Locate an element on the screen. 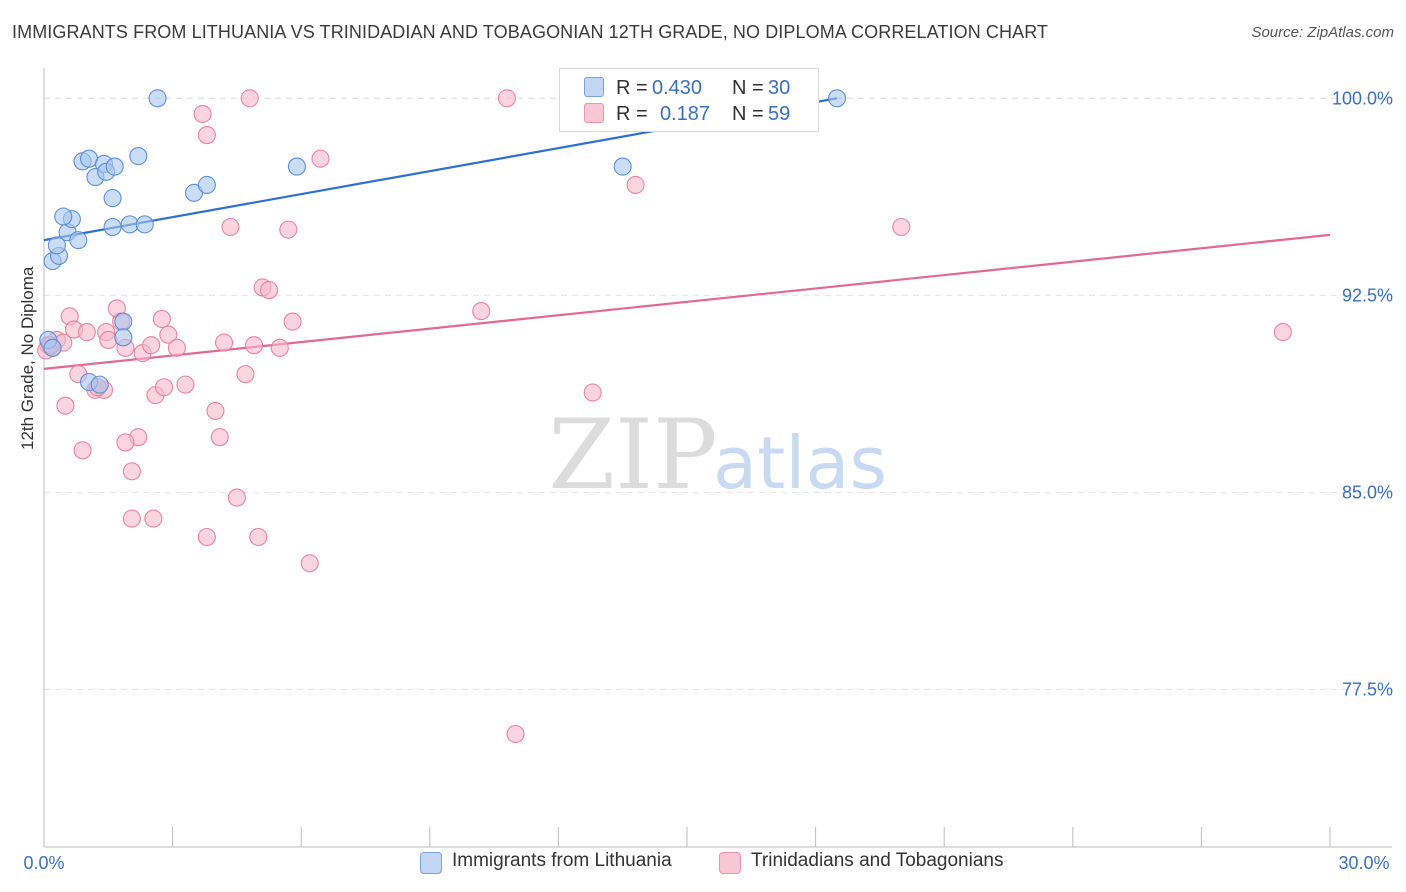 The height and width of the screenshot is (892, 1406). bottom-legend-swatch-blue is located at coordinates (431, 863).